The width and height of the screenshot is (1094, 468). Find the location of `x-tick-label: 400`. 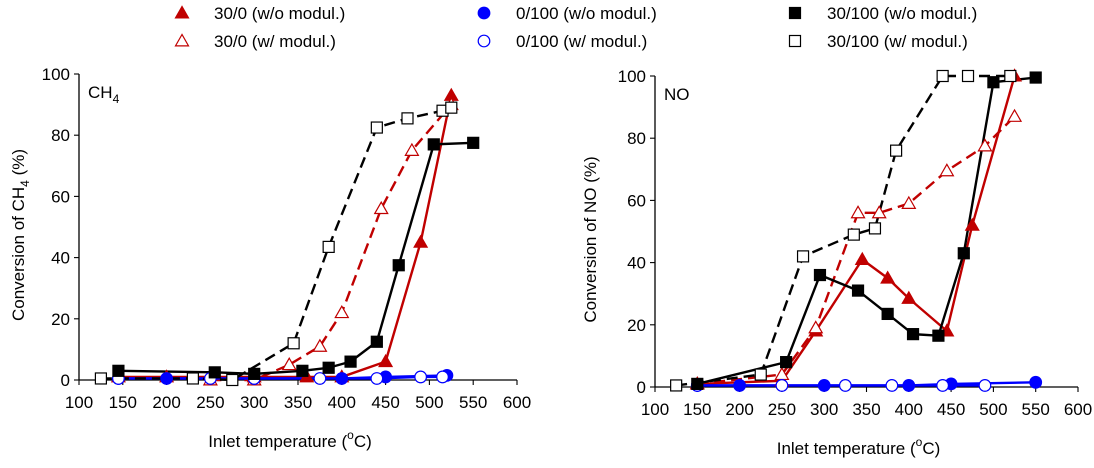

x-tick-label: 400 is located at coordinates (909, 409).